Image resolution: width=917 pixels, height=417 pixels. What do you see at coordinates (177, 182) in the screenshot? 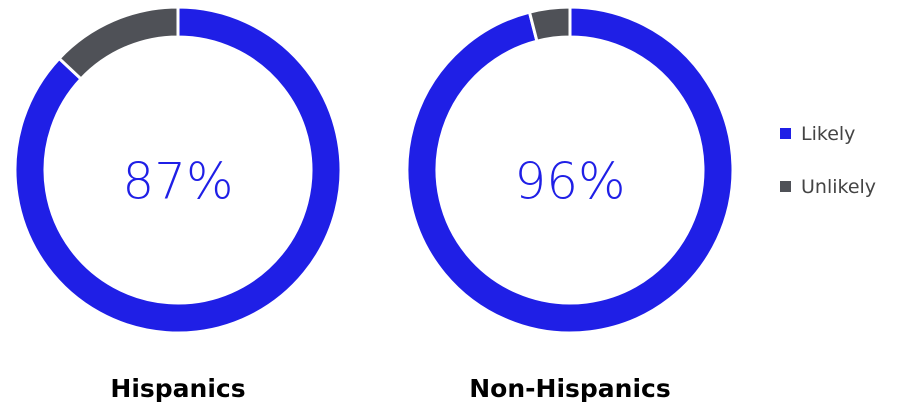
I see `center-label-hispanics: 87%` at bounding box center [177, 182].